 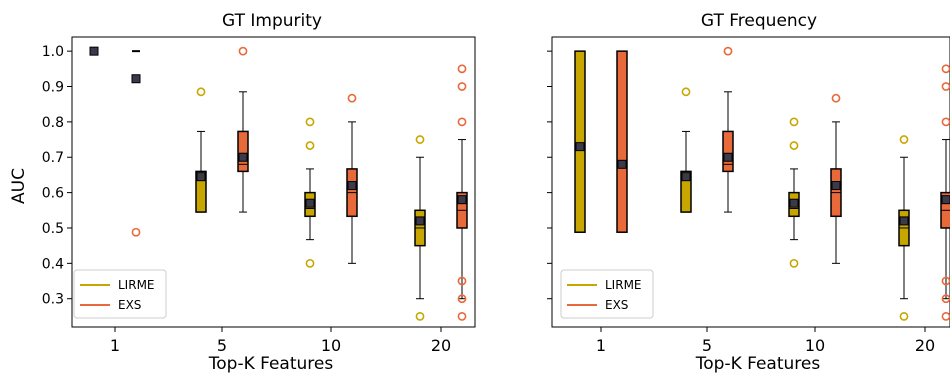 I want to click on y-tick-label: 0.6, so click(x=53, y=194).